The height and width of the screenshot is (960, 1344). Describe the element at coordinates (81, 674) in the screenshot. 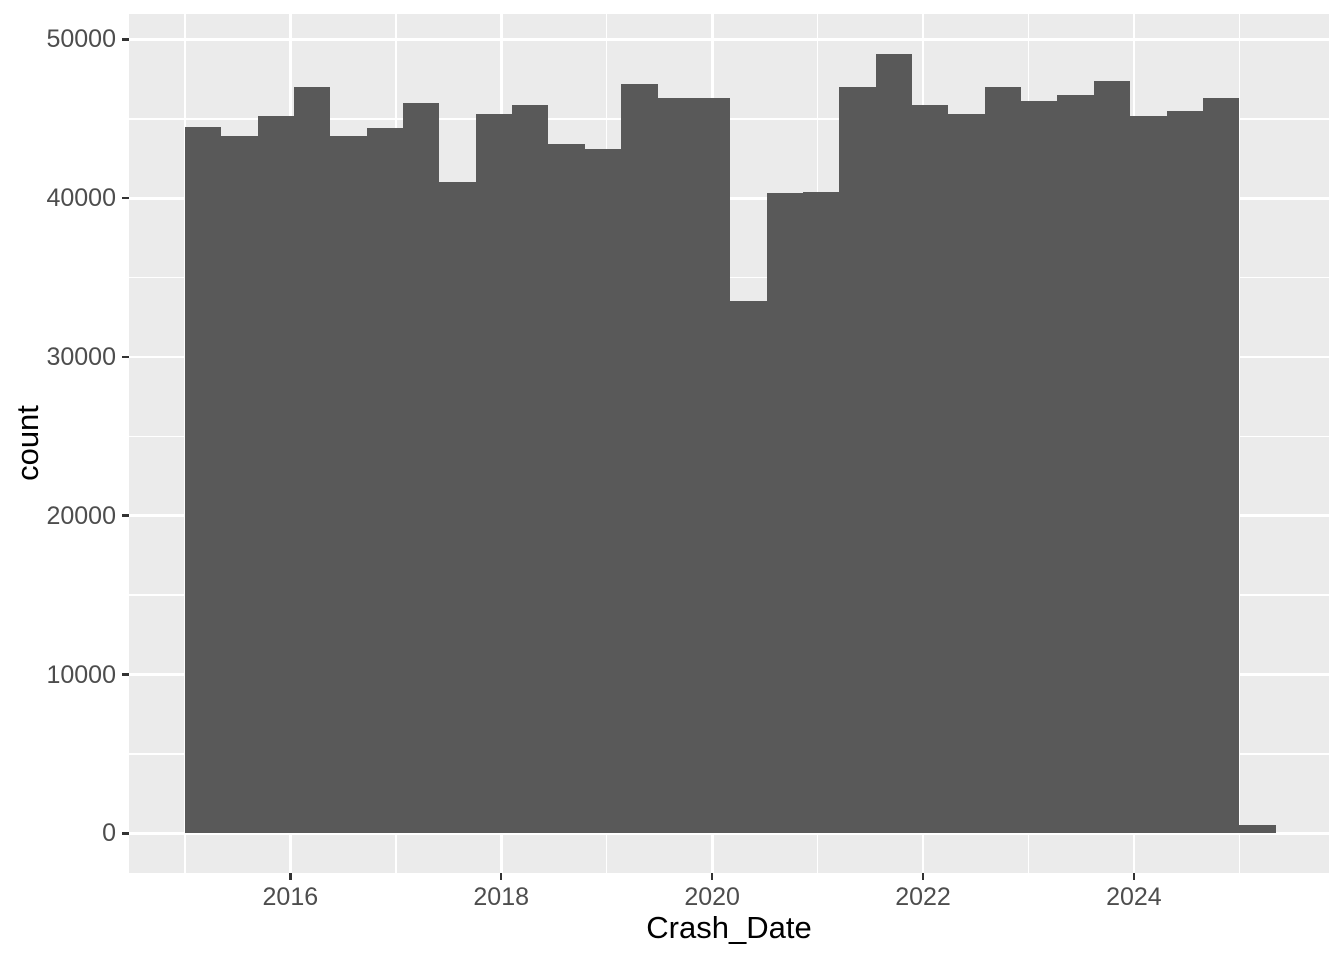

I see `y-tick-label: 10000` at that location.